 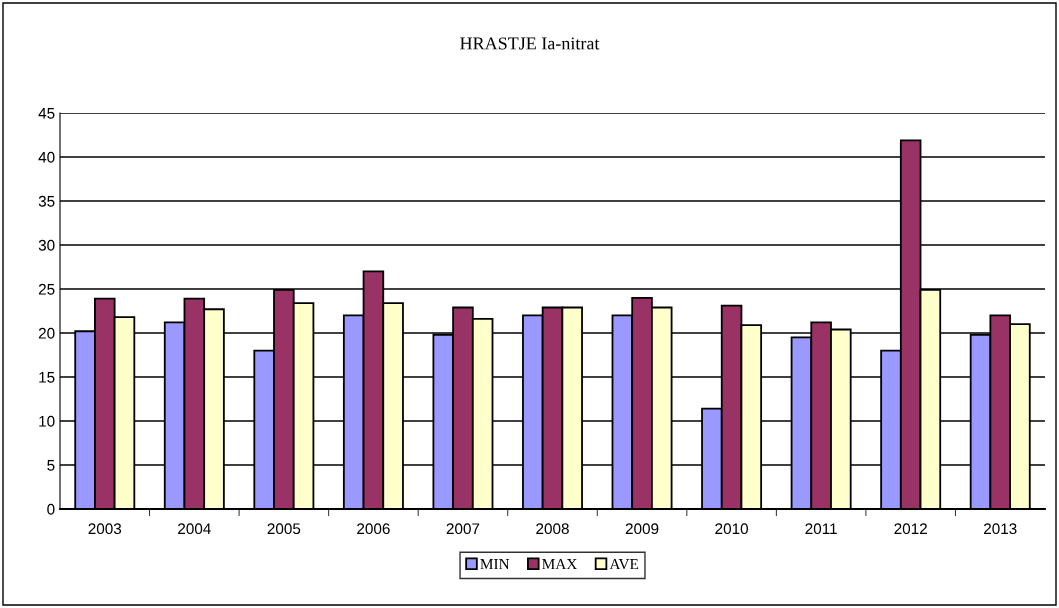 What do you see at coordinates (642, 529) in the screenshot?
I see `x-tick-label: 2009` at bounding box center [642, 529].